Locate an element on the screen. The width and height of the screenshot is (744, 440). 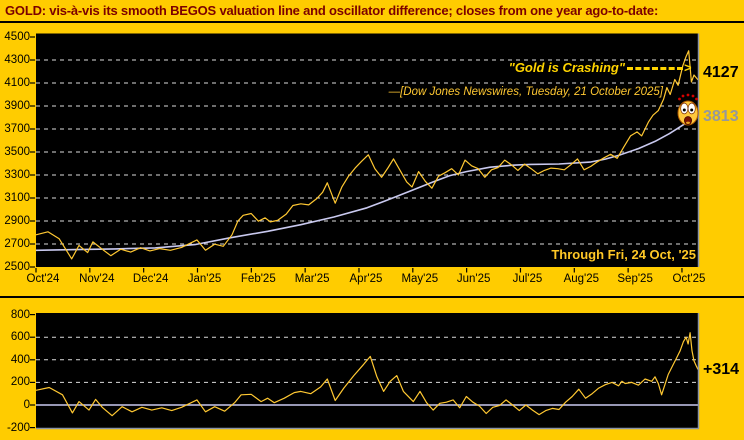
main-y-axis-label: 3700 is located at coordinates (17, 129).